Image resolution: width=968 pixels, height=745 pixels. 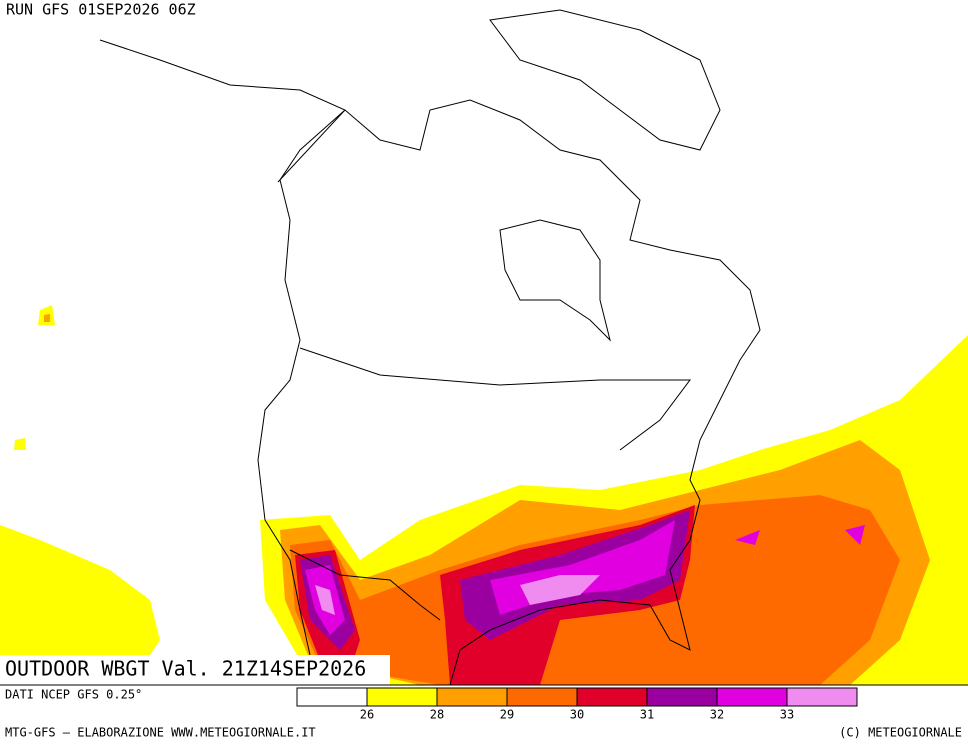 What do you see at coordinates (101, 10) in the screenshot?
I see `run-label: RUN GFS 01SEP2026 06Z` at bounding box center [101, 10].